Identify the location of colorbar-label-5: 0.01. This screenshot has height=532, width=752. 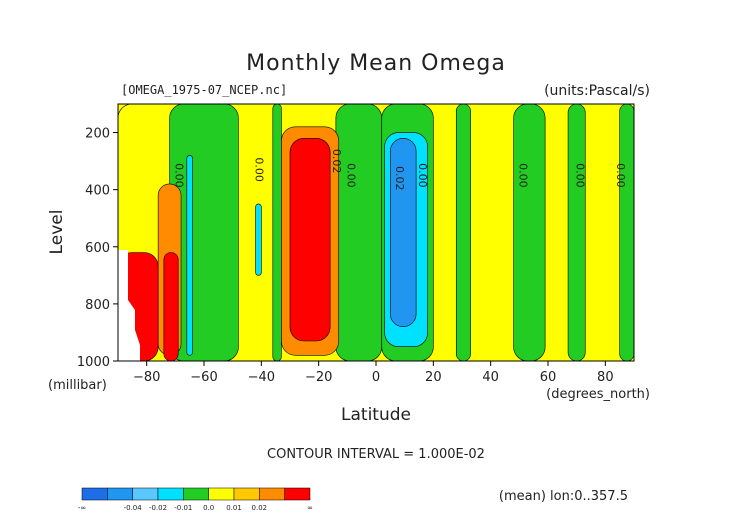
(234, 508).